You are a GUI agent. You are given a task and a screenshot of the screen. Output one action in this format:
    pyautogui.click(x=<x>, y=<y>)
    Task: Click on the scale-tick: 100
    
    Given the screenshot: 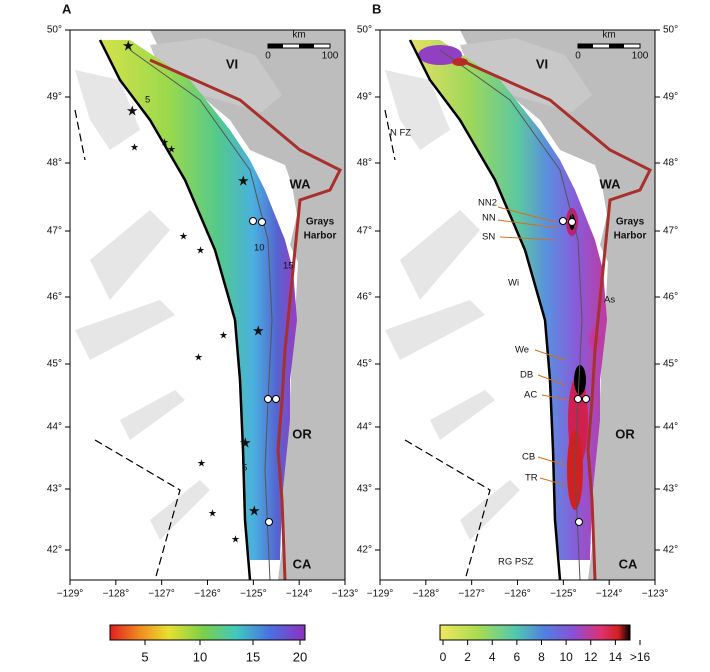 What is the action you would take?
    pyautogui.click(x=640, y=56)
    